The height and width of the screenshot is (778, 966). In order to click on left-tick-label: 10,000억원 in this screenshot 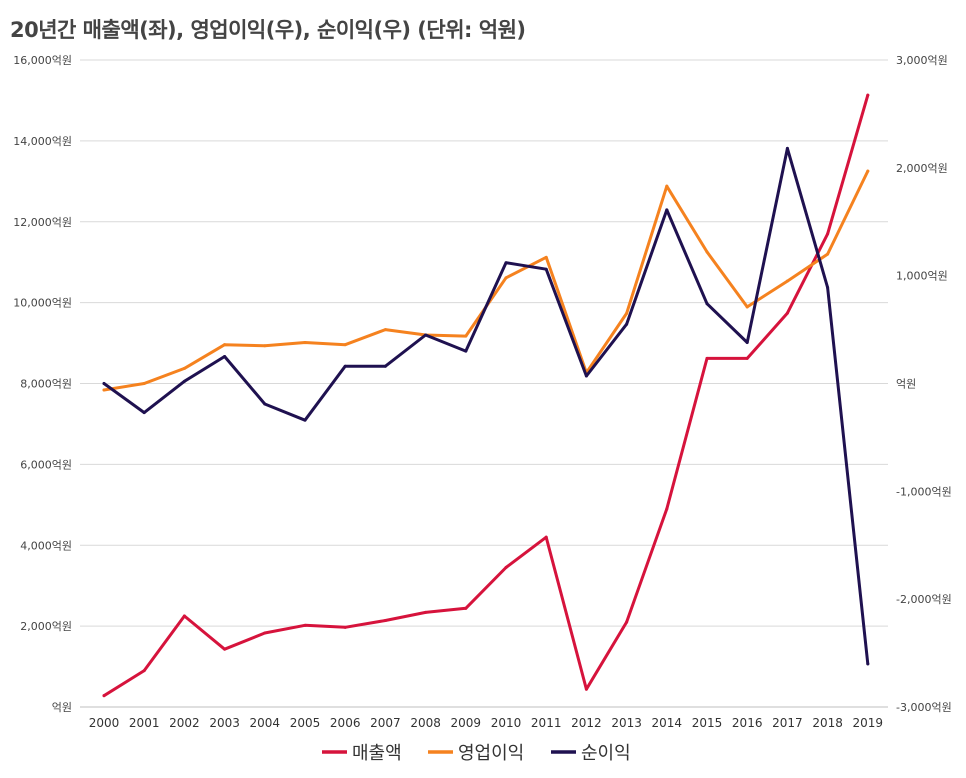, I will do `click(42, 303)`.